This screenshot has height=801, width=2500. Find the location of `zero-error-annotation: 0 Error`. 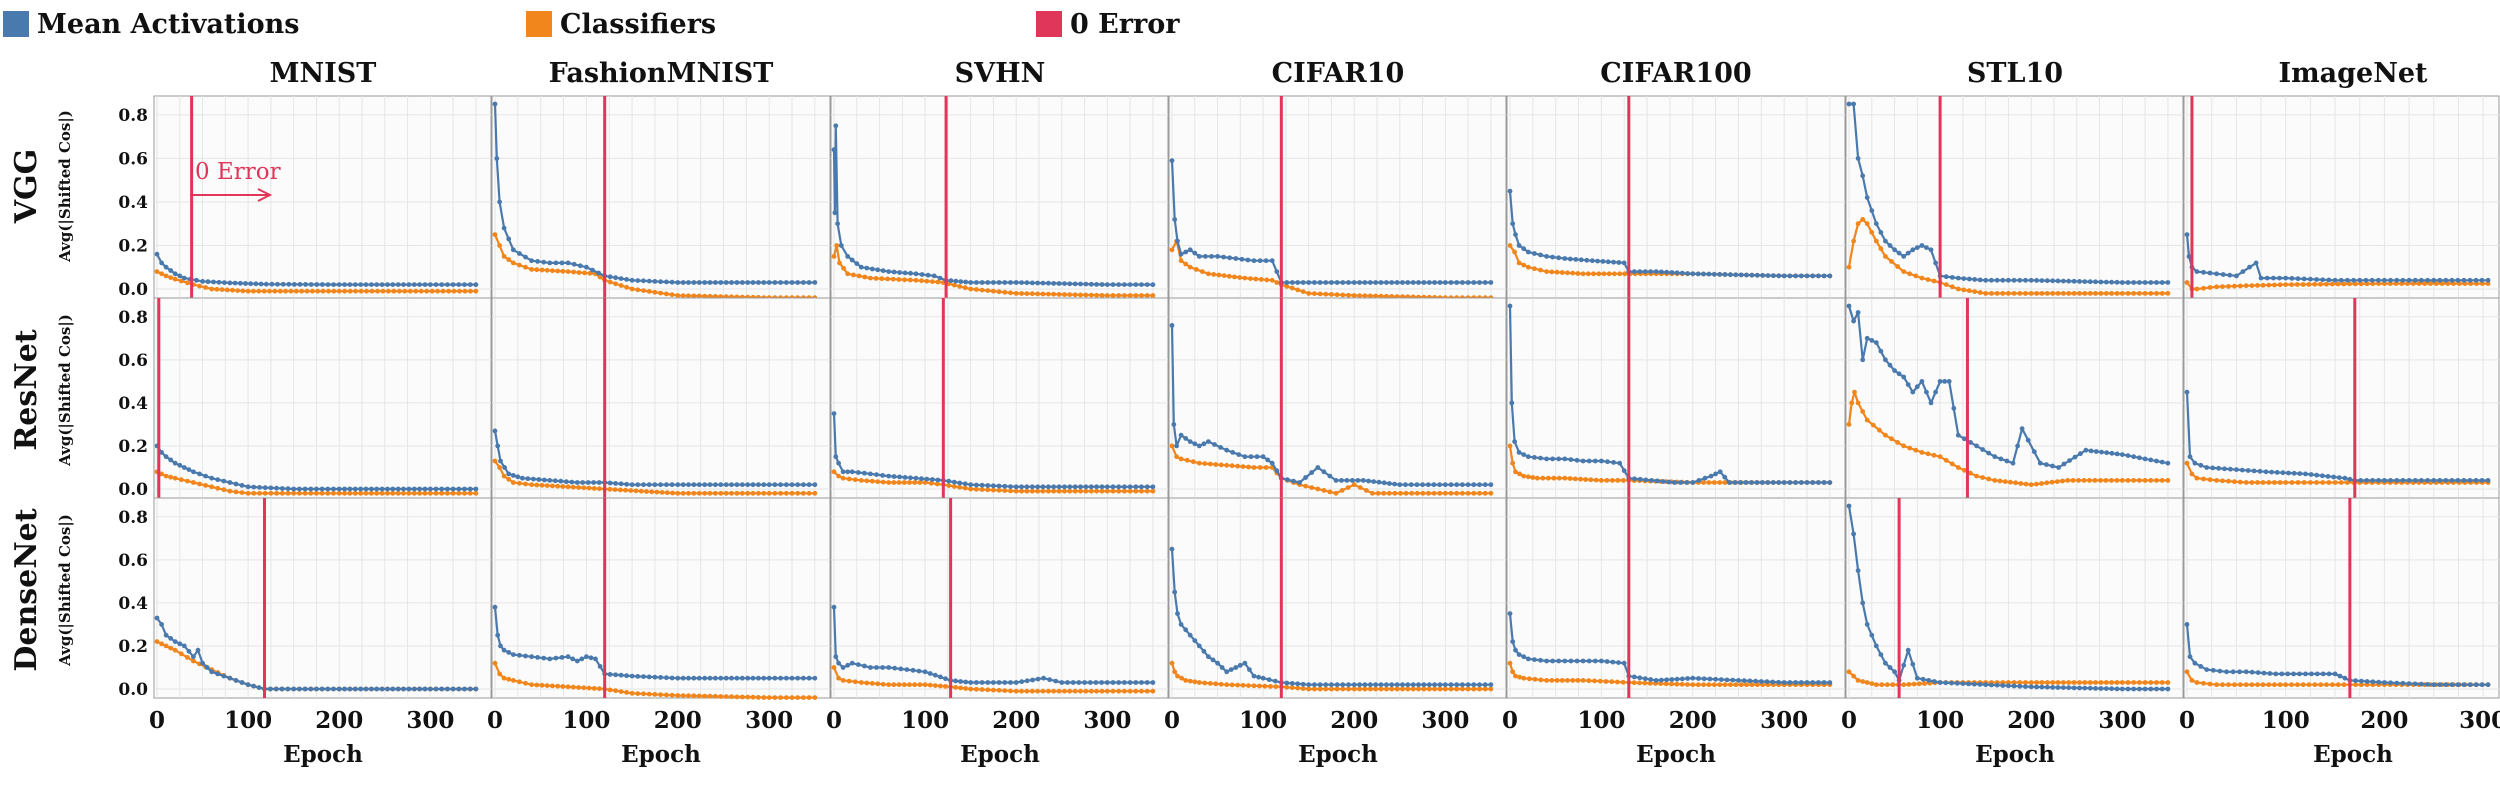

zero-error-annotation: 0 Error is located at coordinates (235, 180).